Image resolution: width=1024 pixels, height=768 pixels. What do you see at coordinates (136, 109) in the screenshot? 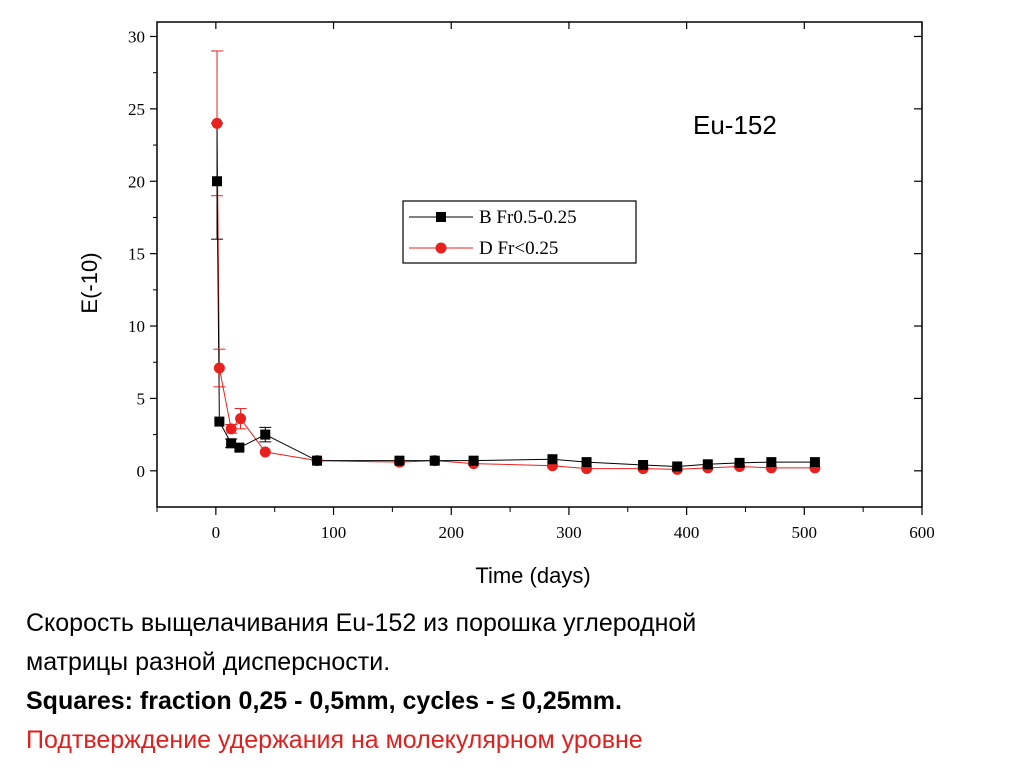
I see `y-tick-label: 25` at bounding box center [136, 109].